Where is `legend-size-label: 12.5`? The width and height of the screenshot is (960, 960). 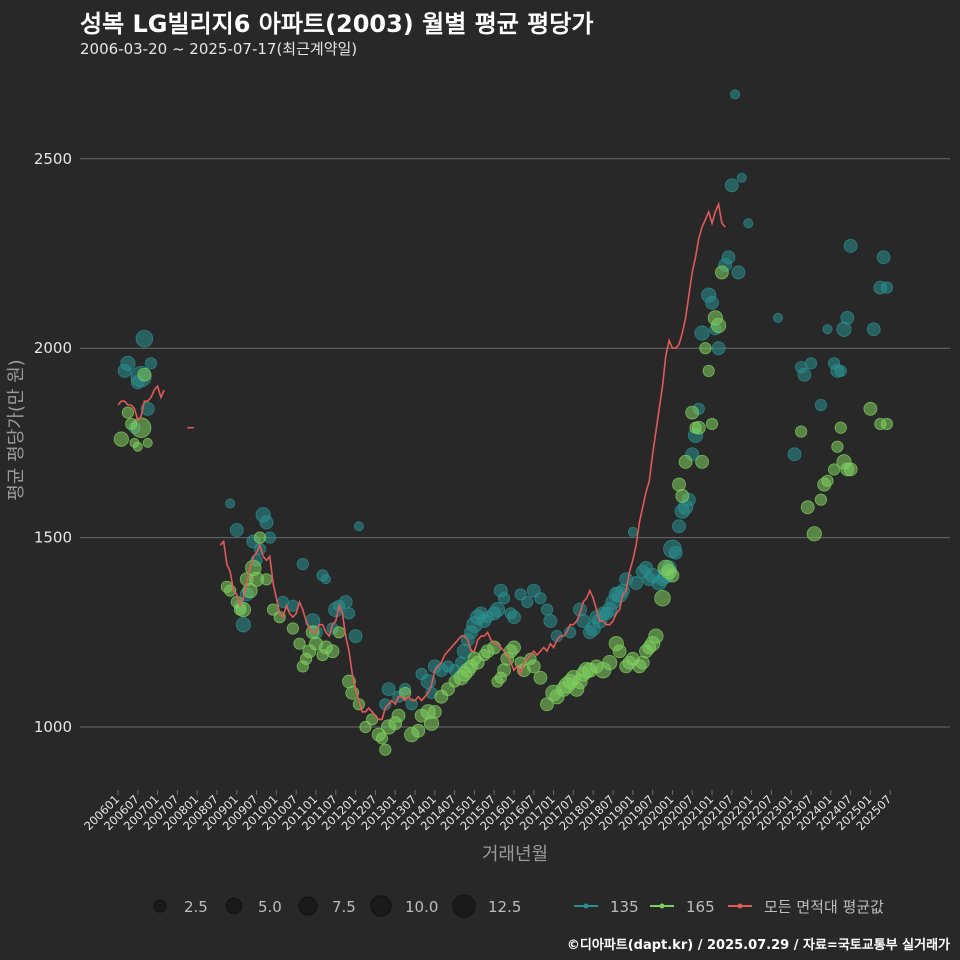
legend-size-label: 12.5 is located at coordinates (504, 907).